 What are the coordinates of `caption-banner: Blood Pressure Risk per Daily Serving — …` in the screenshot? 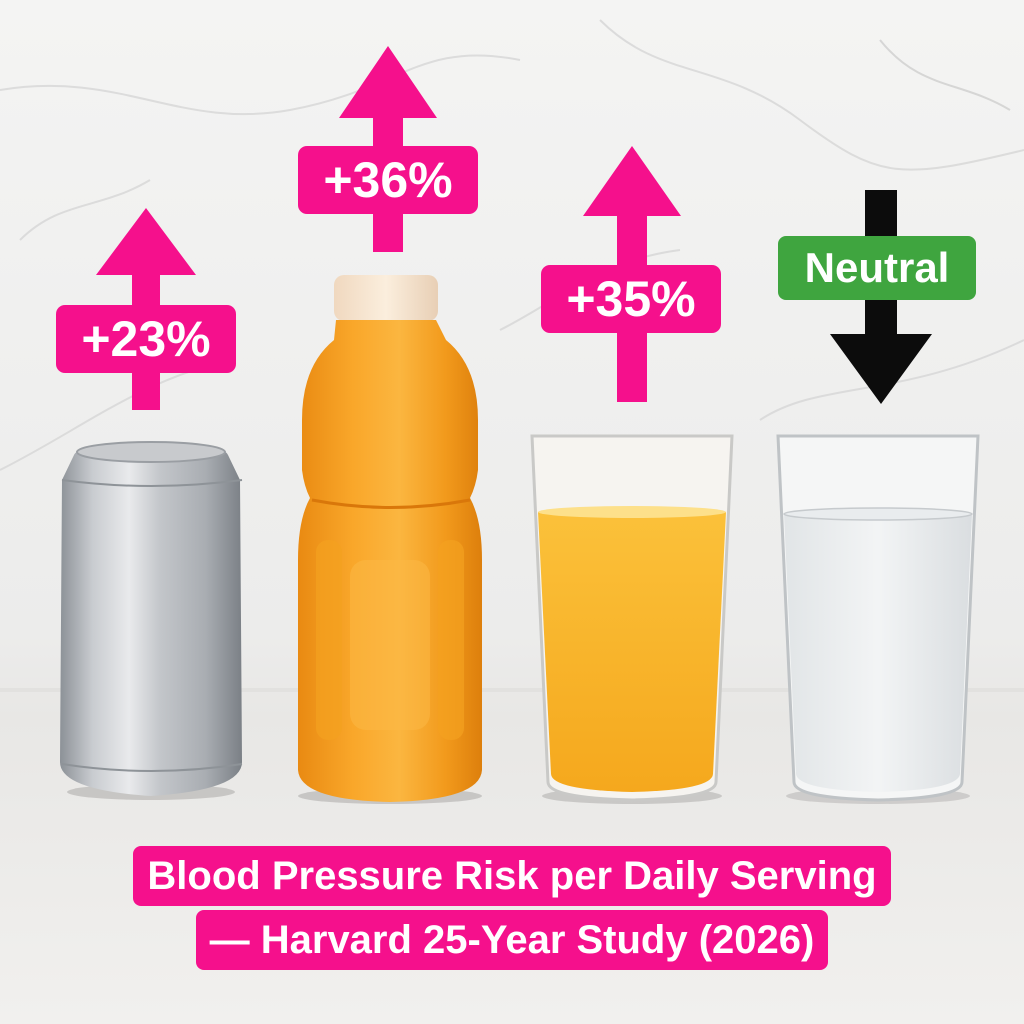 It's located at (512, 908).